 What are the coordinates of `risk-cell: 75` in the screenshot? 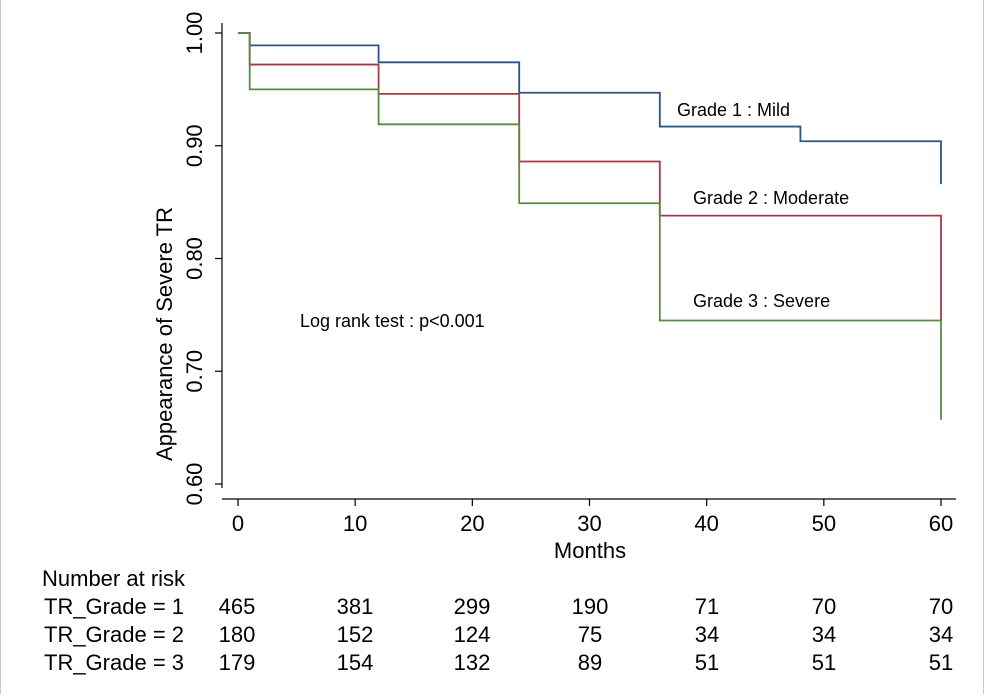 It's located at (590, 634).